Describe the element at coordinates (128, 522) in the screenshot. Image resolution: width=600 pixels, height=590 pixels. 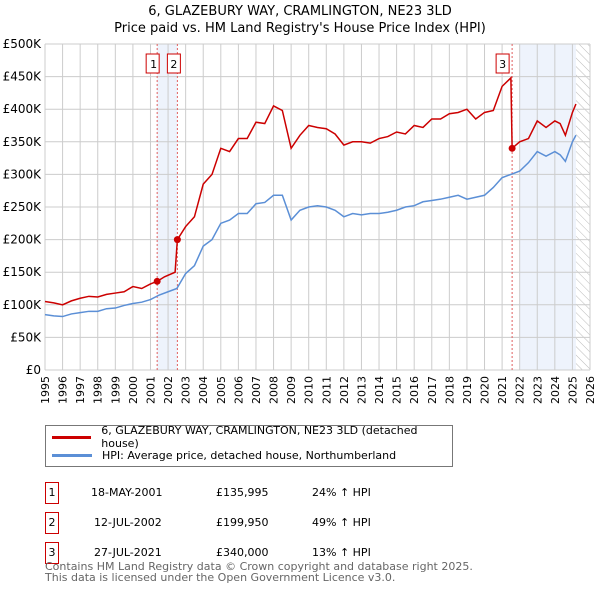
I see `sale-date: 12-JUL-2002` at that location.